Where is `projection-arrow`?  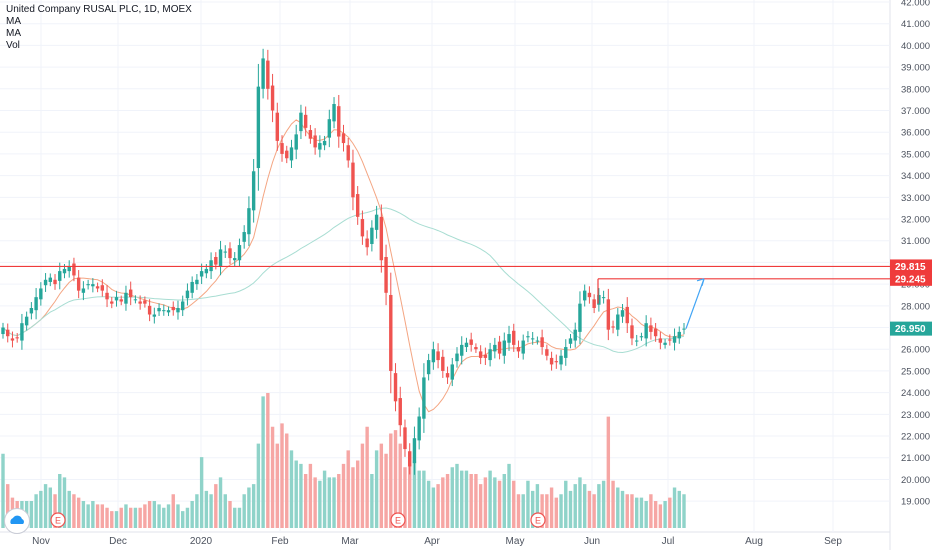 projection-arrow is located at coordinates (695, 303).